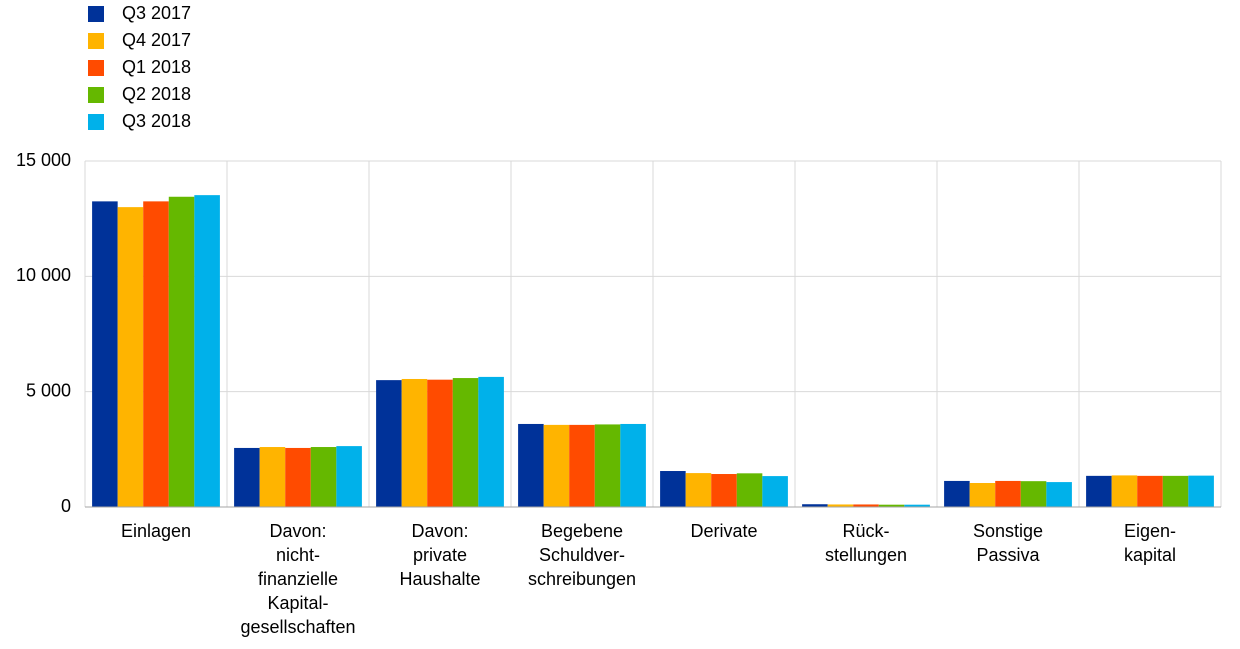 The width and height of the screenshot is (1240, 649). I want to click on legend-label: Q4 2017, so click(156, 40).